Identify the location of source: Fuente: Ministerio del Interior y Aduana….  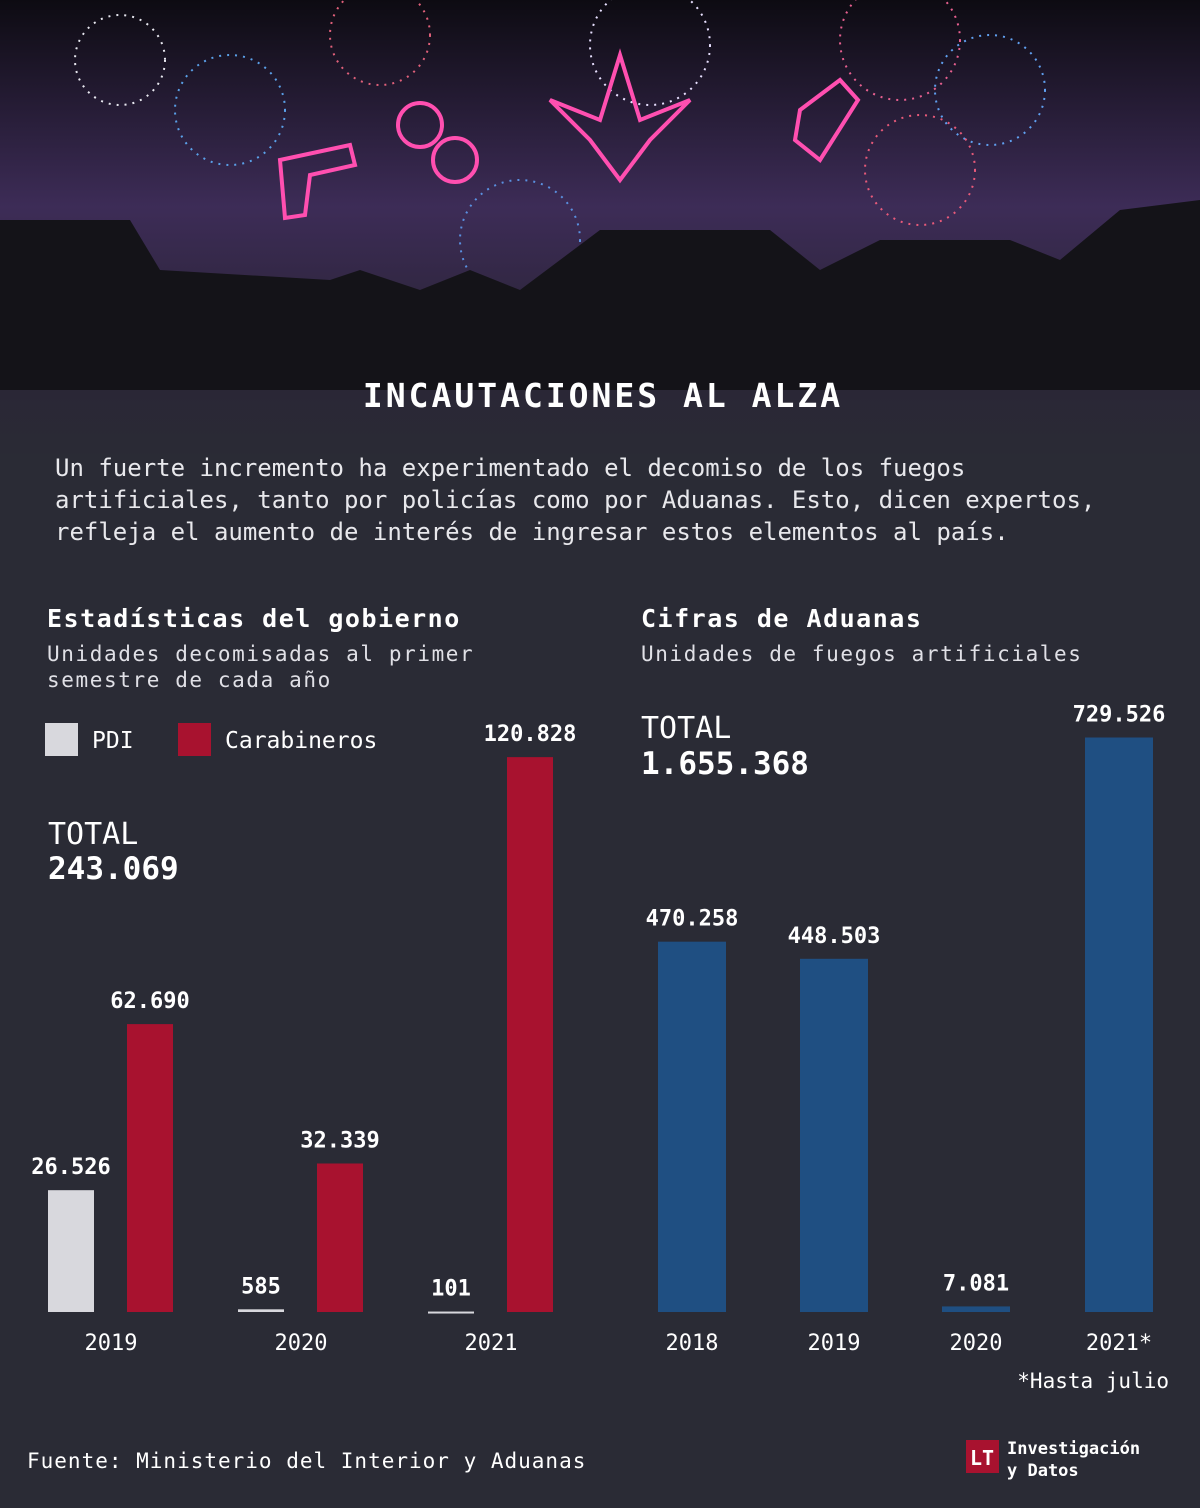
(306, 1461).